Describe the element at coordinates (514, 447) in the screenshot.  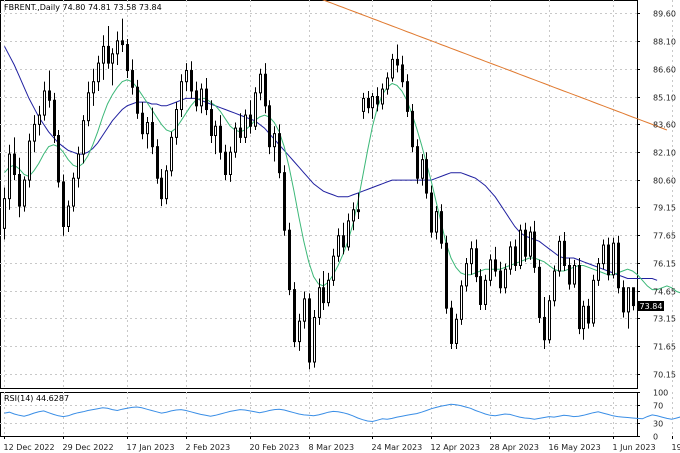
I see `time-tick-label: 28 Apr 2023` at that location.